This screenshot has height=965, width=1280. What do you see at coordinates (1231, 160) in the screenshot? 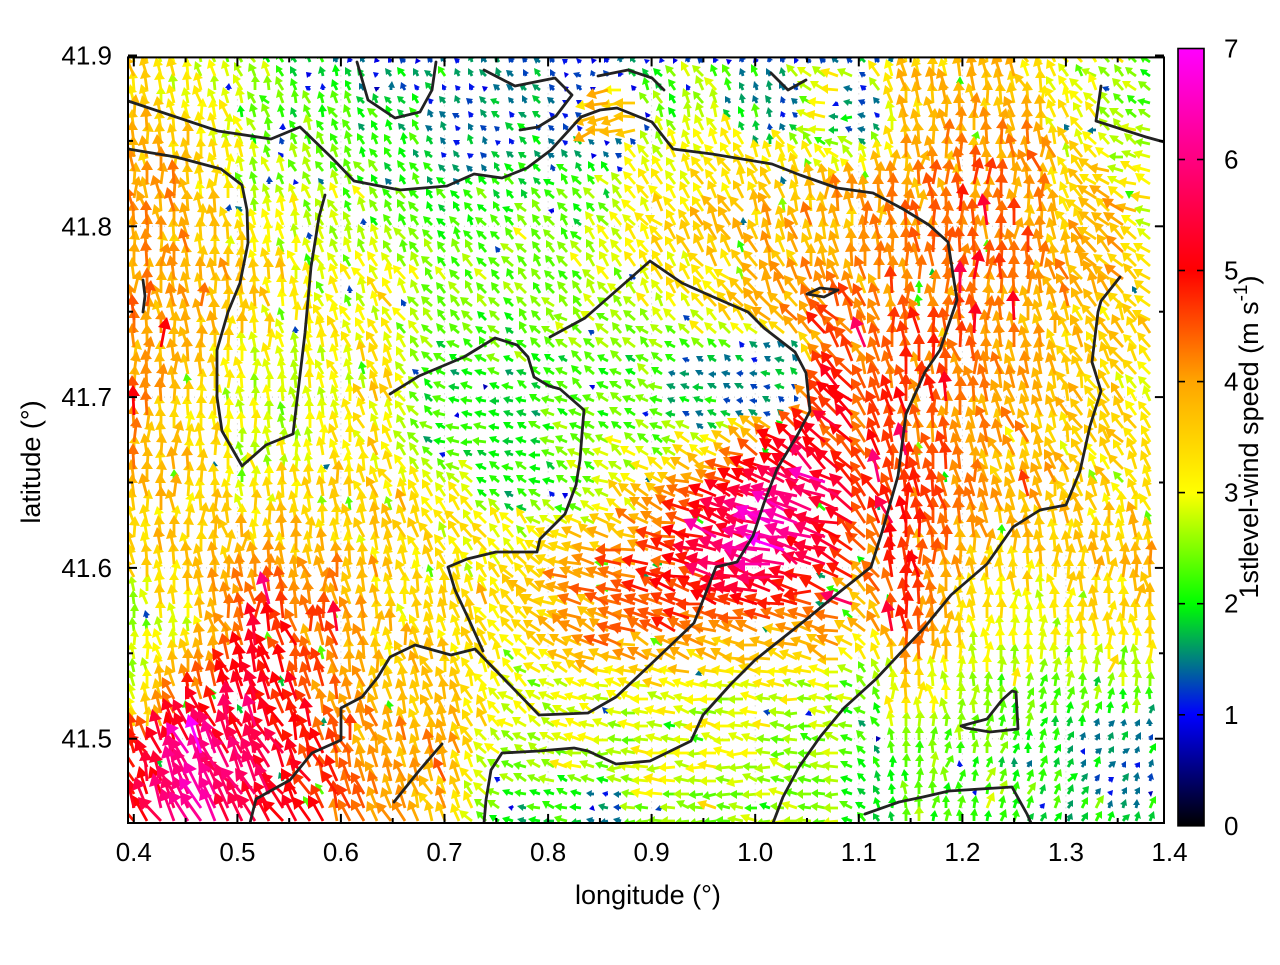
I see `svg-text: 6` at bounding box center [1231, 160].